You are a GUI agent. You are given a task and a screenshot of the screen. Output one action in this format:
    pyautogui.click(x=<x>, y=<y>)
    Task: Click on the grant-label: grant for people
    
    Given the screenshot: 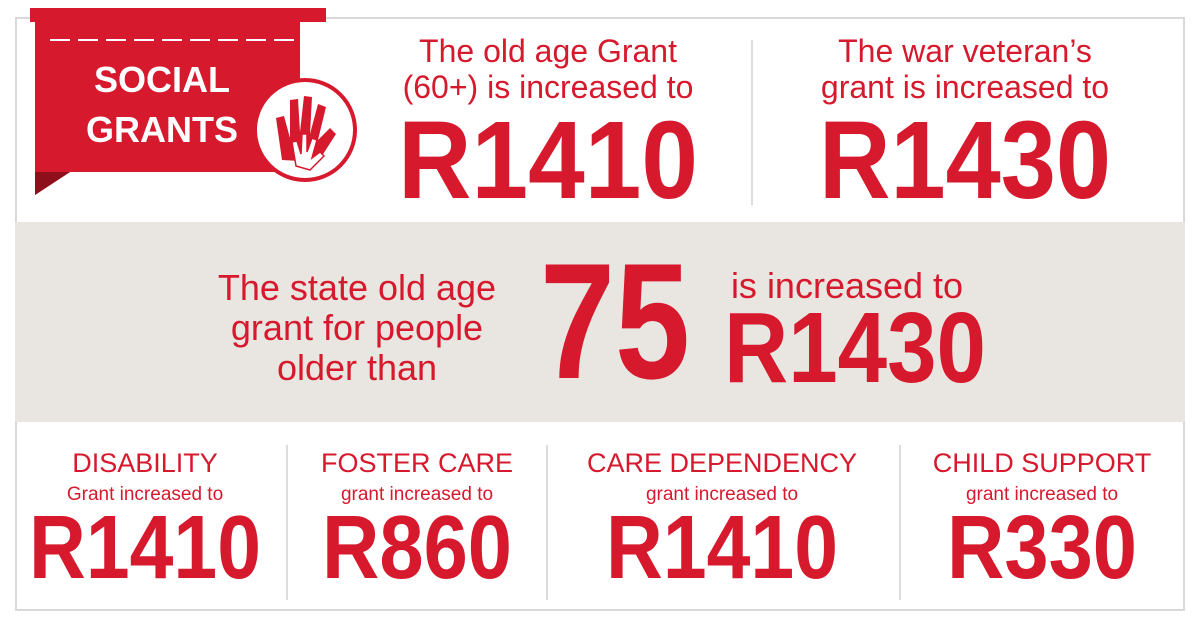 What is the action you would take?
    pyautogui.click(x=357, y=327)
    